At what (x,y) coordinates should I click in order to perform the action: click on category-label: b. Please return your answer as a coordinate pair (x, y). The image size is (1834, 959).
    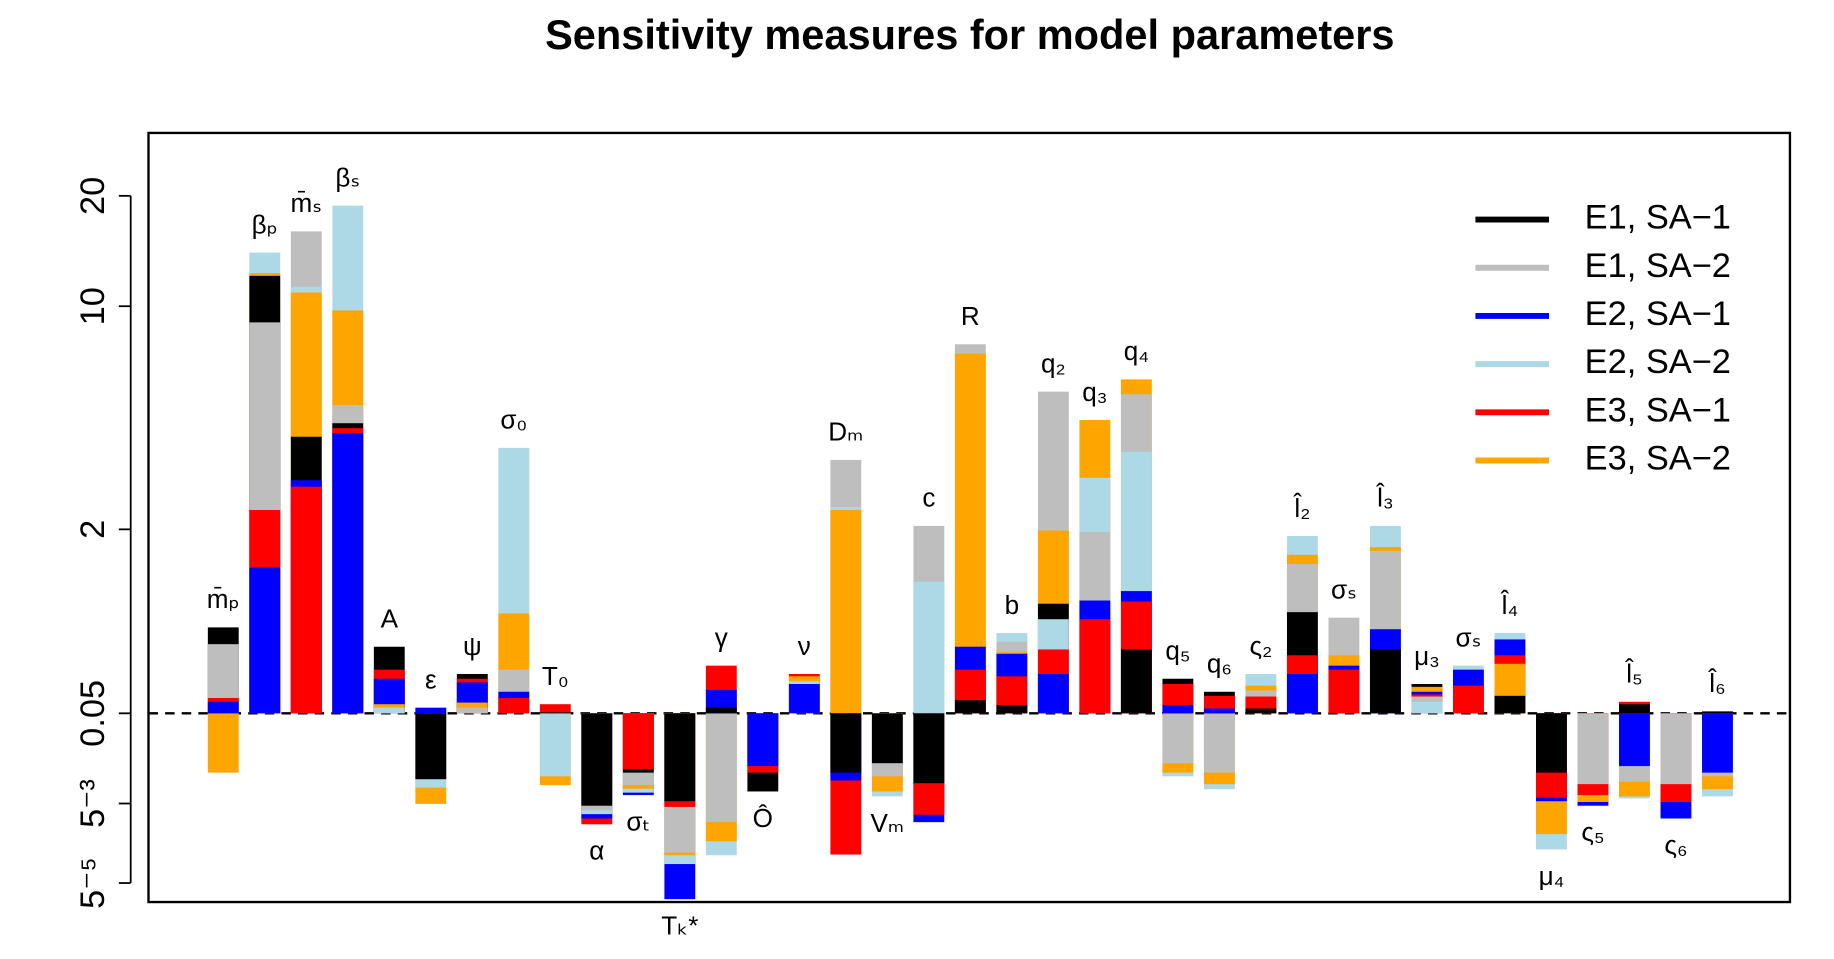
    Looking at the image, I should click on (1012, 605).